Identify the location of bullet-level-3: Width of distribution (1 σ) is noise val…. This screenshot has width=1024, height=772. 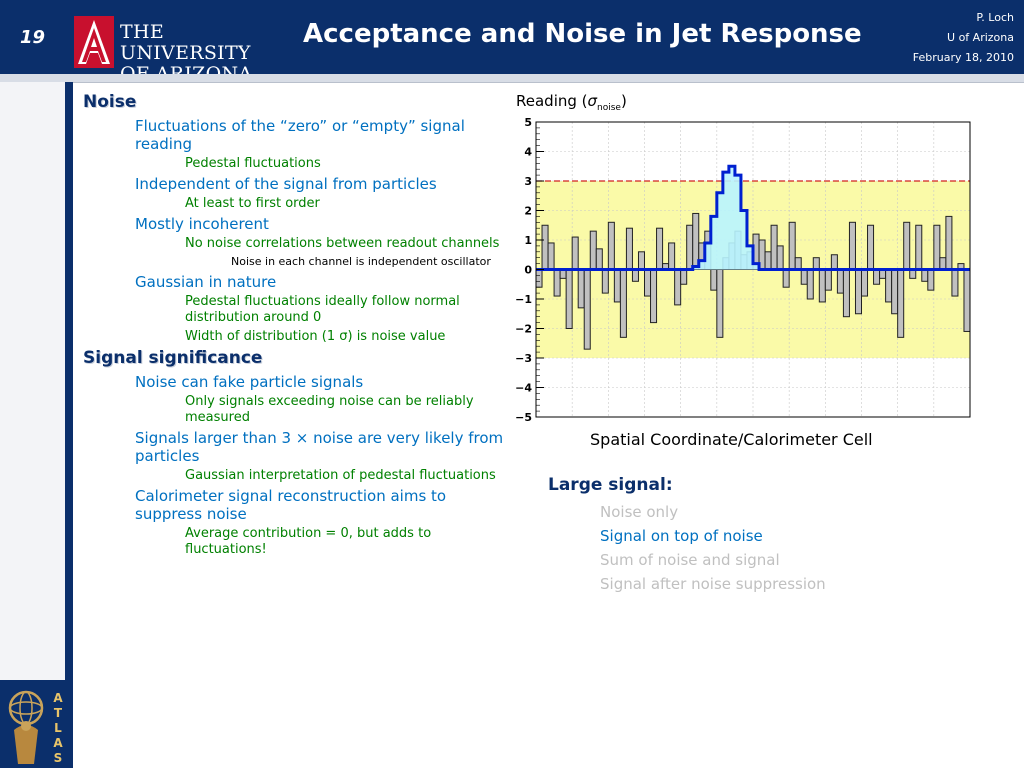
(315, 336).